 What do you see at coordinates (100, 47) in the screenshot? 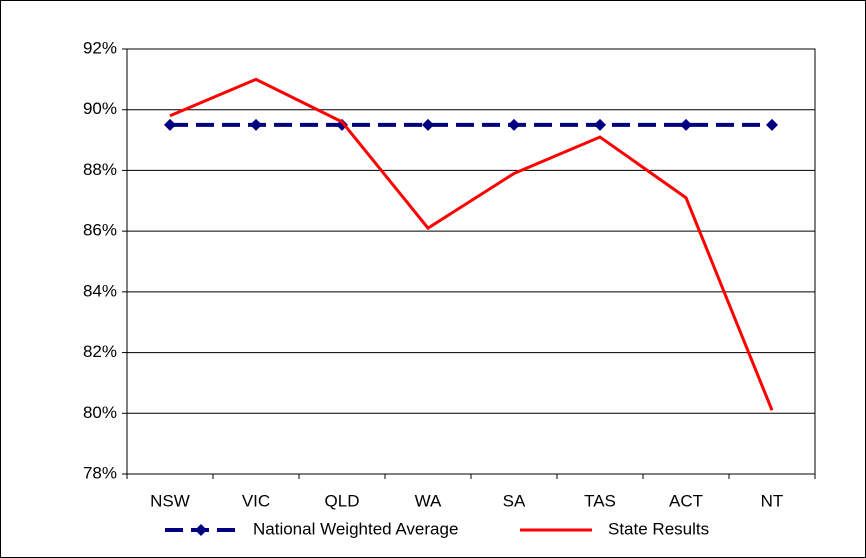
I see `y-tick-label: 92%` at bounding box center [100, 47].